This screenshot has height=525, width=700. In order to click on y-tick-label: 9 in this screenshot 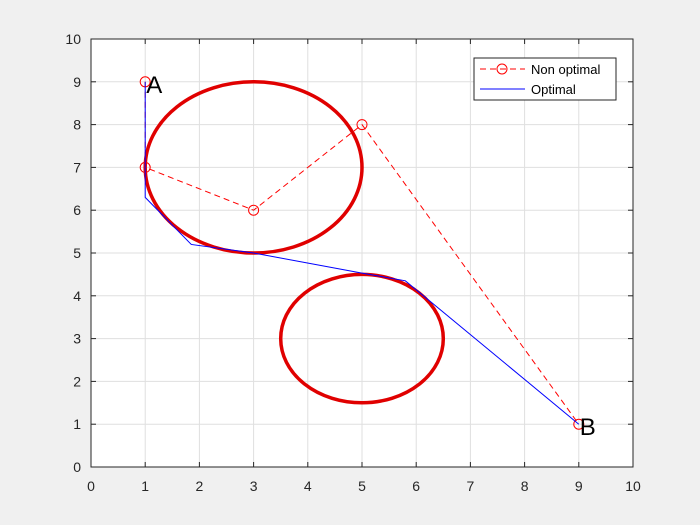, I will do `click(77, 82)`.